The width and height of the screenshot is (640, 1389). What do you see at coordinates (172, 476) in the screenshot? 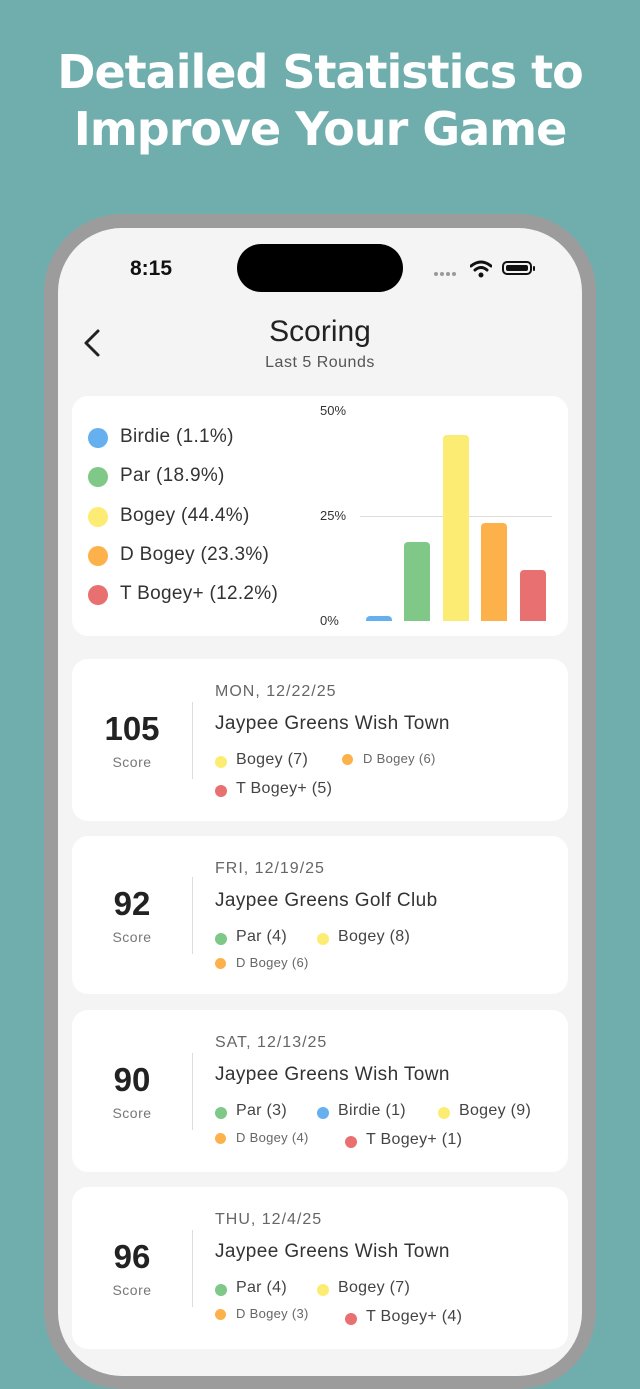
I see `legend-label: Par (18.9%)` at bounding box center [172, 476].